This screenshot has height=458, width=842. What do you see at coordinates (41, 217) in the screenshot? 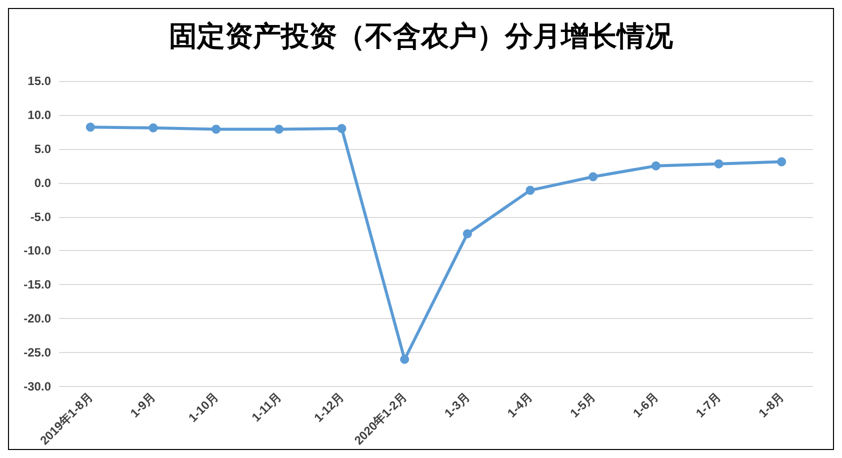
I see `y-tick-label: -5.0` at bounding box center [41, 217].